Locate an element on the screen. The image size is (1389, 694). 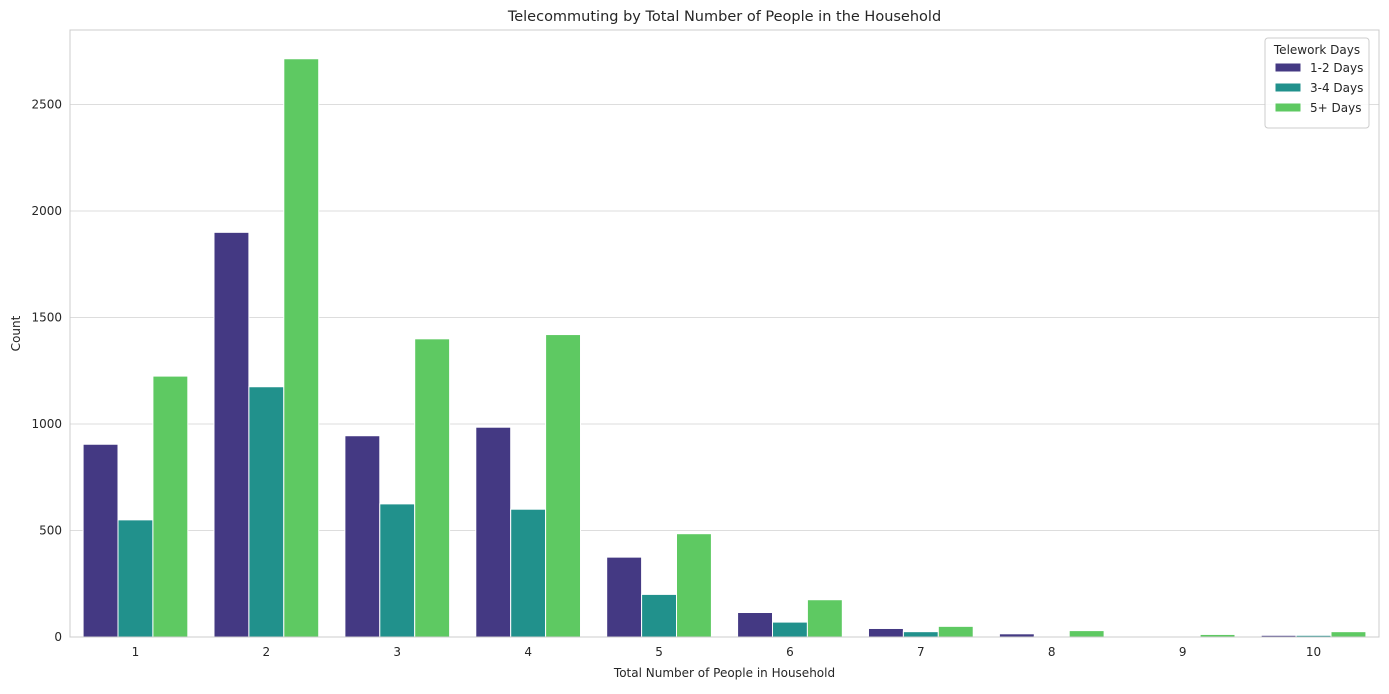
x-tick-label: 6 is located at coordinates (790, 652).